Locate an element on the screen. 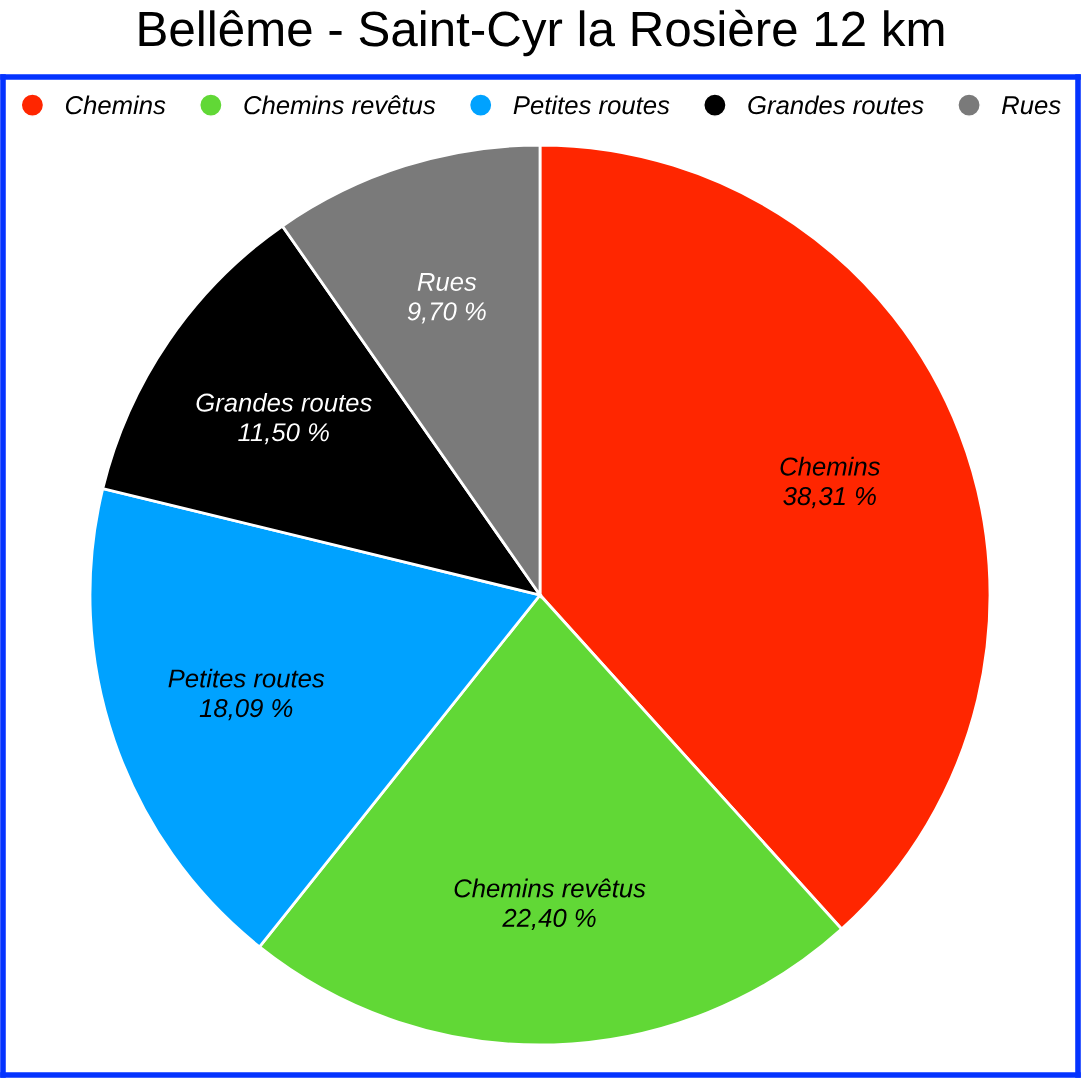 The image size is (1082, 1078). chart-title: Bellême - Saint-Cyr la Rosière 12 km is located at coordinates (541, 33).